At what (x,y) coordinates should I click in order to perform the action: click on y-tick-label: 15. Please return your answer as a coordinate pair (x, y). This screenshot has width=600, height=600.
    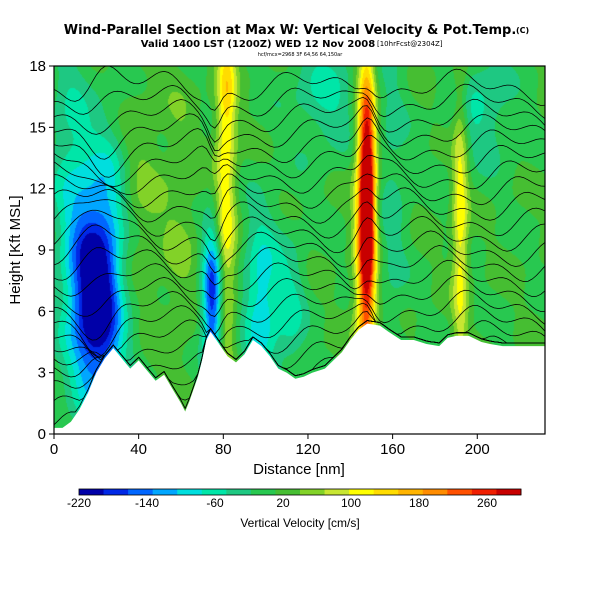
    Looking at the image, I should click on (37, 127).